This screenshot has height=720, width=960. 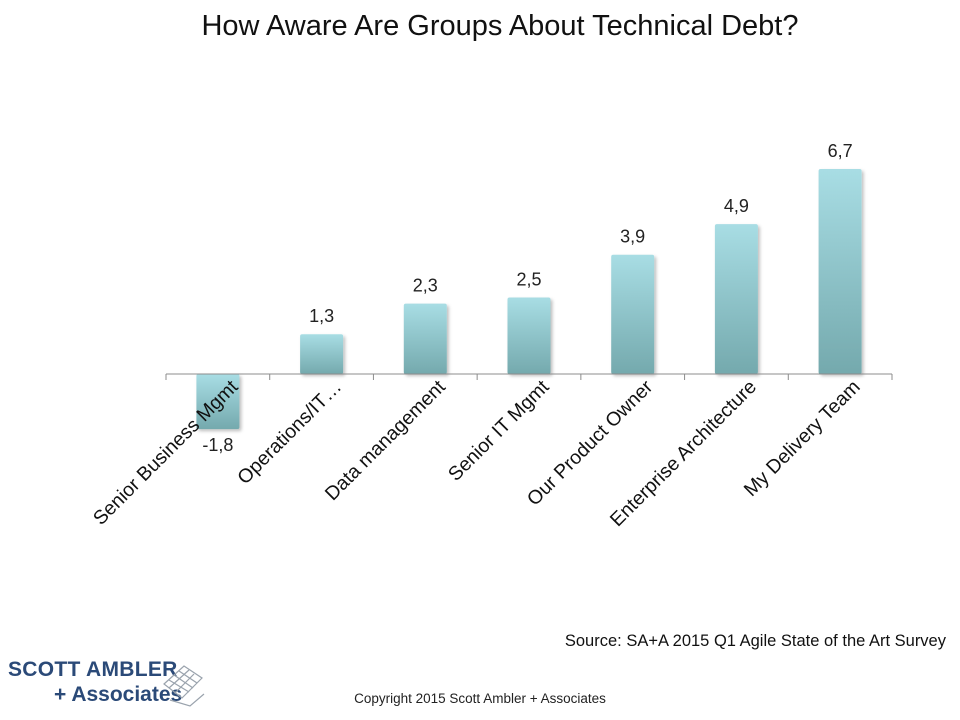 What do you see at coordinates (632, 237) in the screenshot?
I see `data-label-4: 3,9` at bounding box center [632, 237].